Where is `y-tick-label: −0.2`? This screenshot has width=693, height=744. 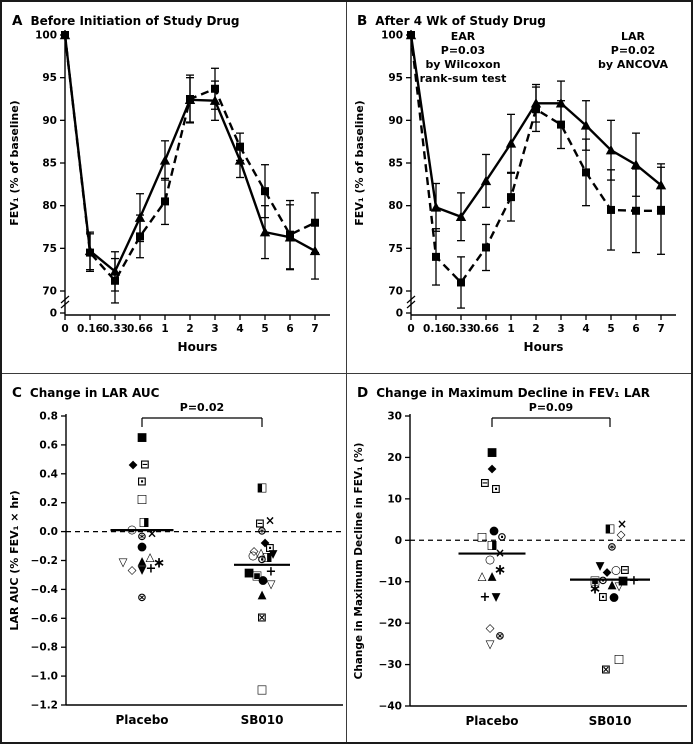 y-tick-label: −0.2 is located at coordinates (44, 561).